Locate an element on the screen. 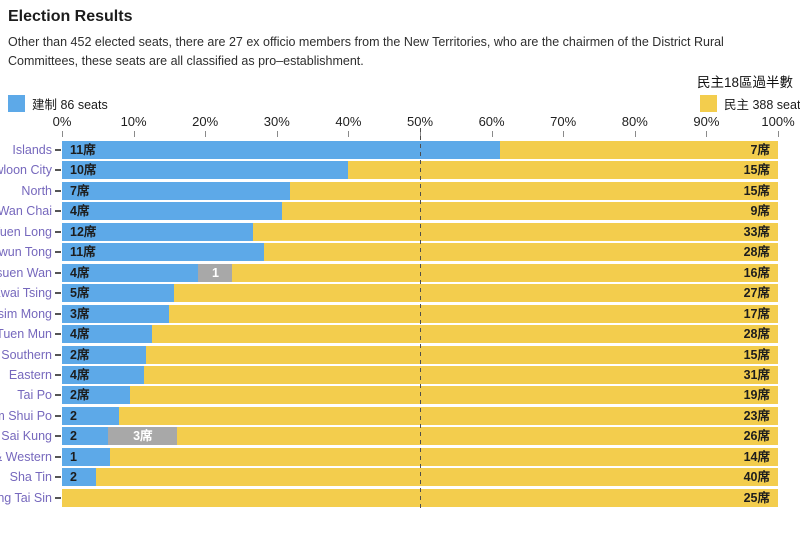  table-row: Islands 11席 7席 is located at coordinates (400, 150).